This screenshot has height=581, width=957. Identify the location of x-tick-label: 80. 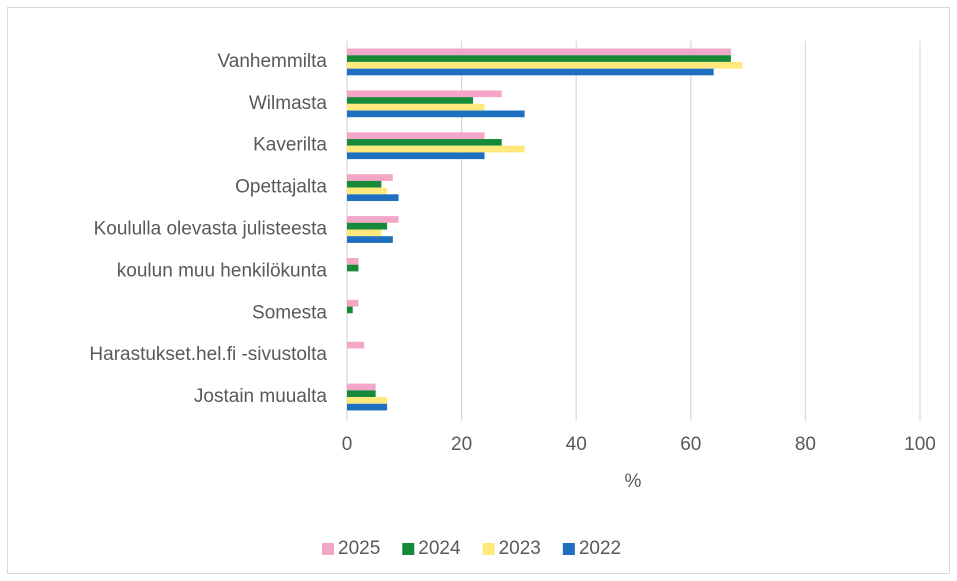
(805, 444).